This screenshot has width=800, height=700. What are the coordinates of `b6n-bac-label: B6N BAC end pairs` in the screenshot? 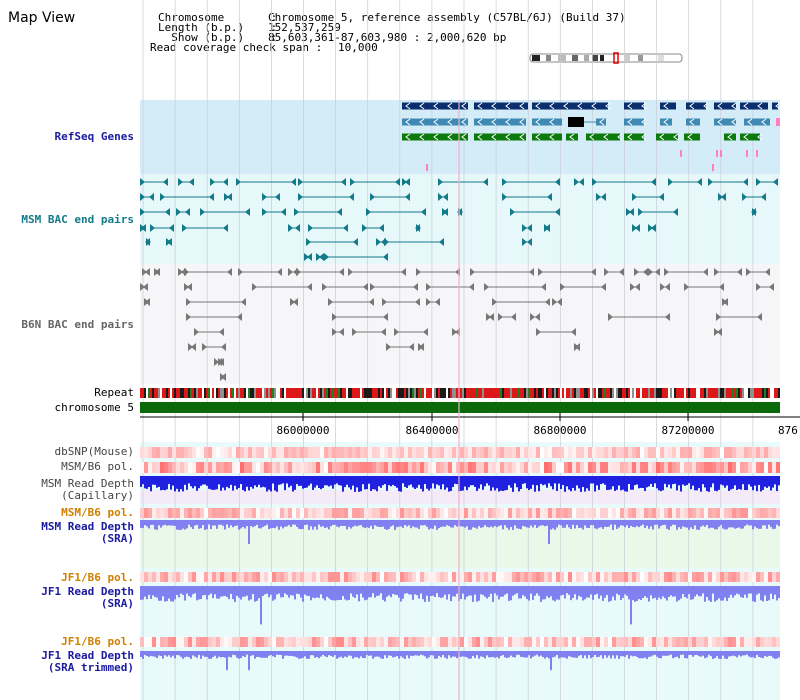 It's located at (77, 324).